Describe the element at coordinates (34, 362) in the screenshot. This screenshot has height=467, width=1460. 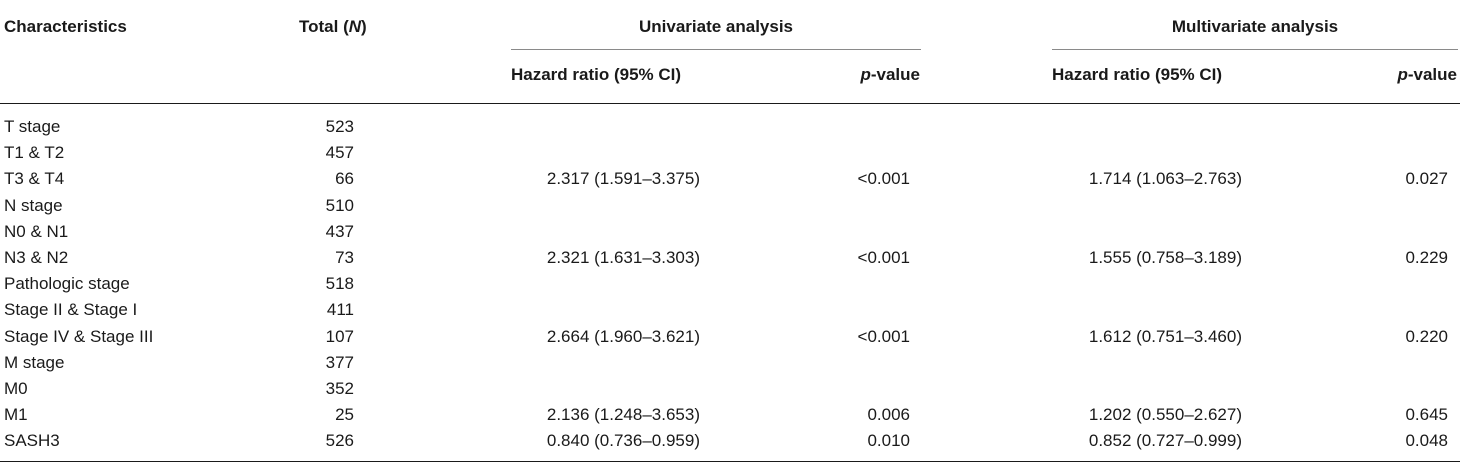
I see `cell-label: M stage` at that location.